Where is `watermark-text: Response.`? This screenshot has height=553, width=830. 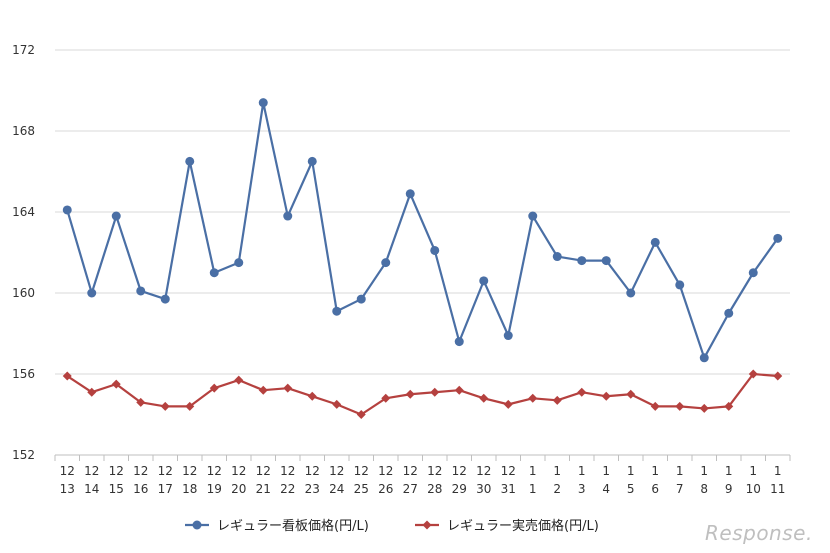 watermark-text: Response. is located at coordinates (759, 533).